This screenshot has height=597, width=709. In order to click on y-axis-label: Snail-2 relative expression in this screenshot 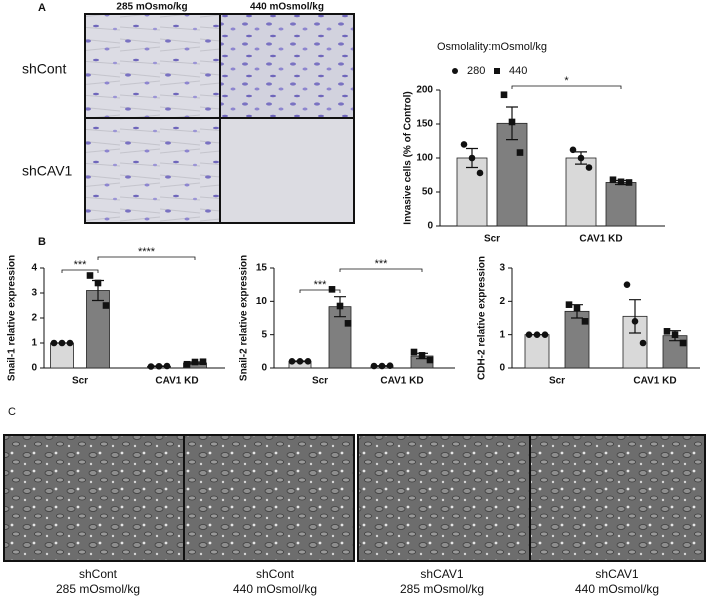, I will do `click(244, 318)`.